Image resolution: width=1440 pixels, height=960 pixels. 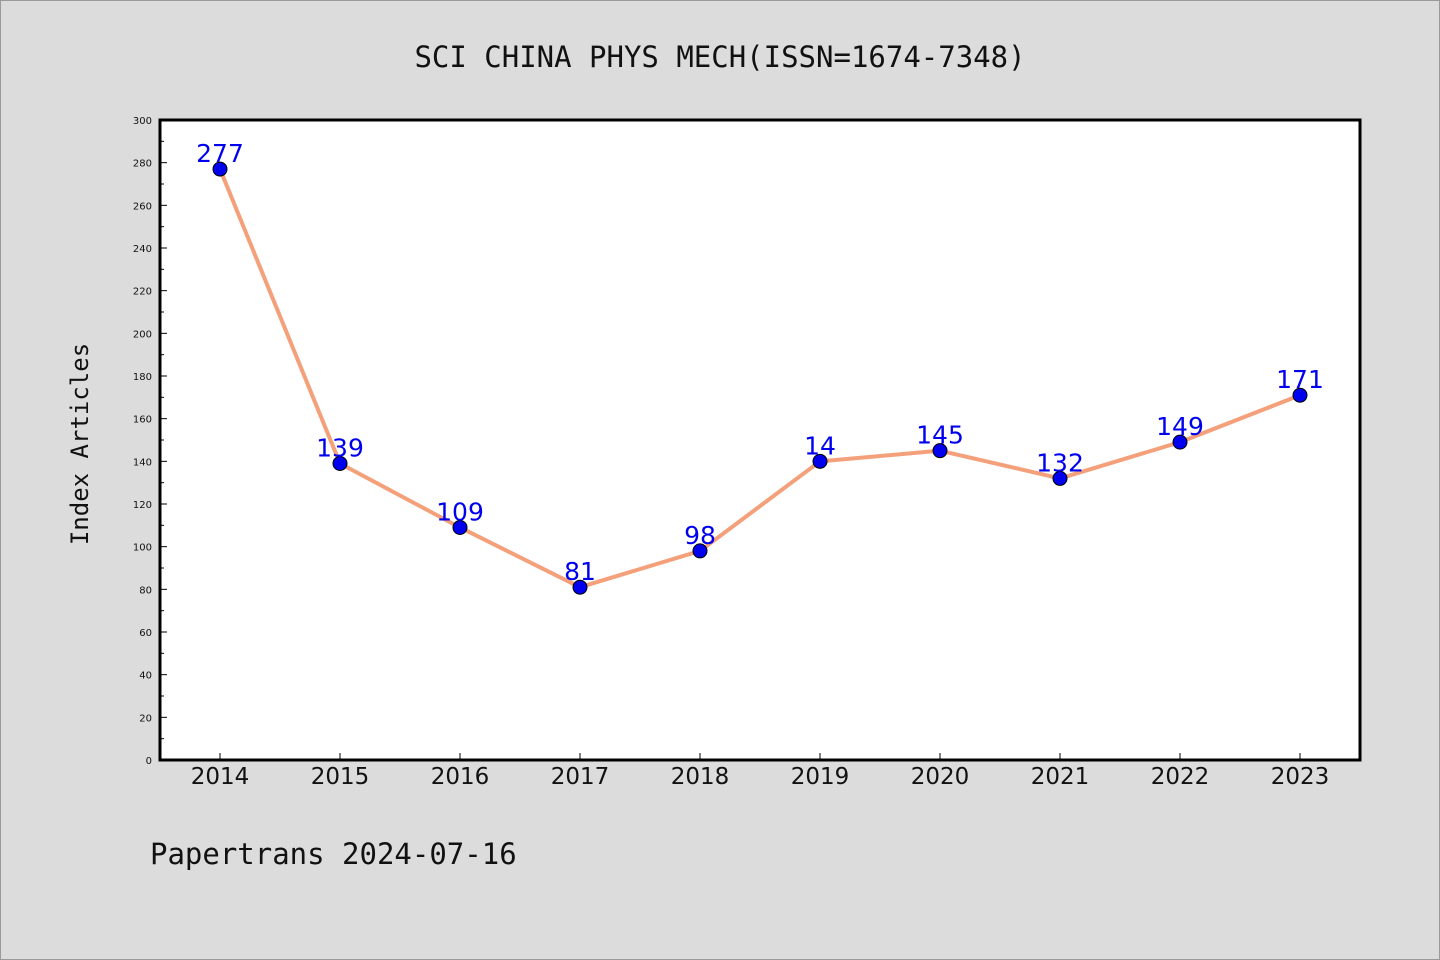 I want to click on data-label: 81, so click(x=580, y=571).